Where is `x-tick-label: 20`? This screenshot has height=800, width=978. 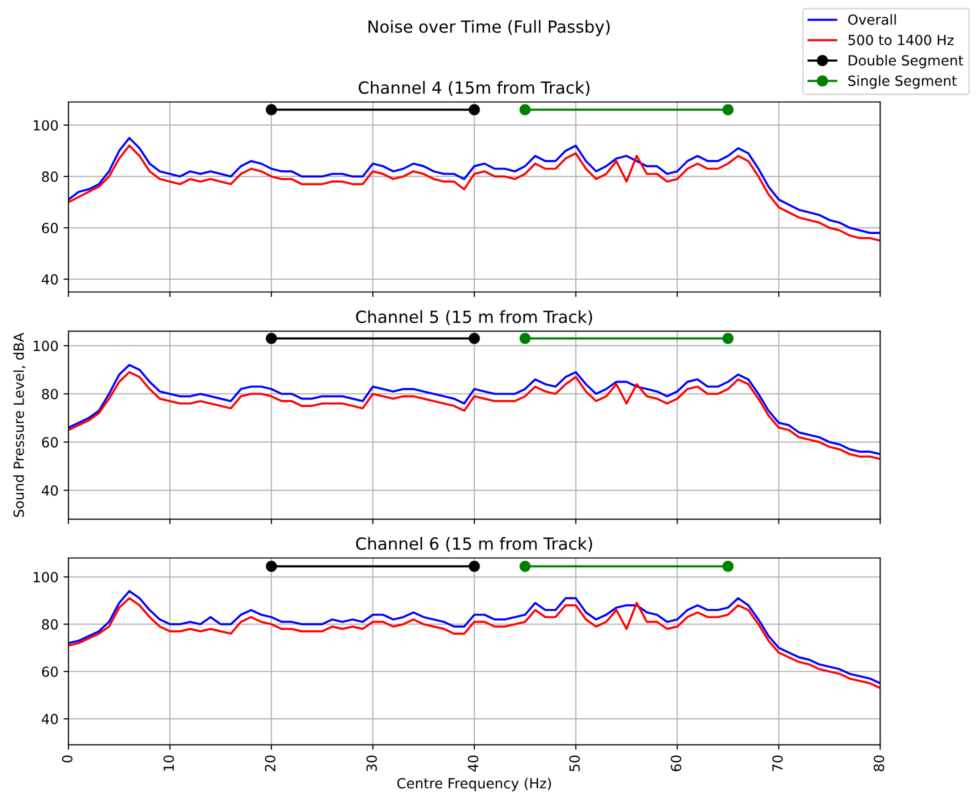
x-tick-label: 20 is located at coordinates (270, 763).